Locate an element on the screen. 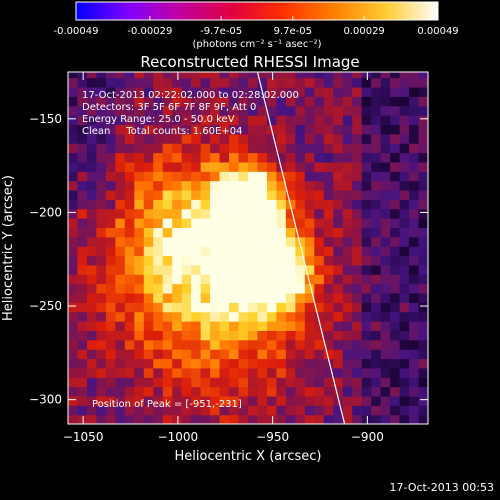 This screenshot has width=500, height=500. x-tick-label: −900 is located at coordinates (367, 437).